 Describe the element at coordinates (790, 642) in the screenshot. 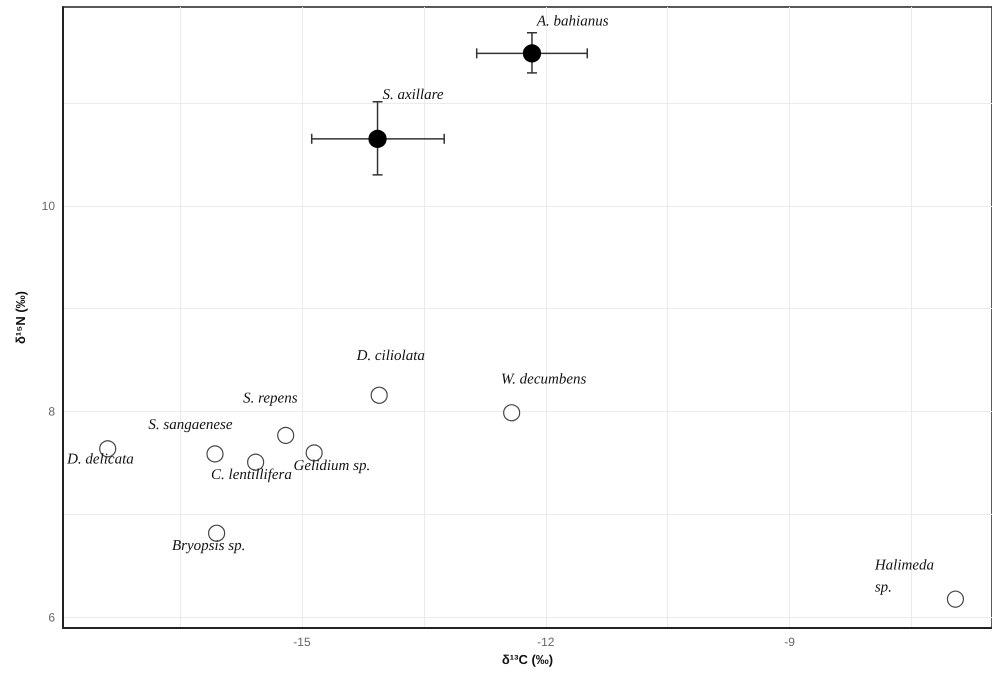

I see `x-tick-label: -9` at that location.